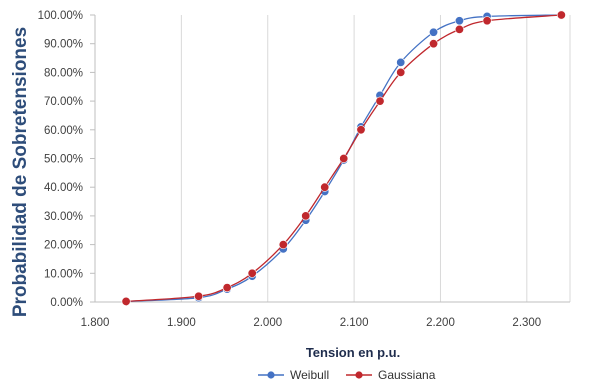 Image resolution: width=596 pixels, height=384 pixels. I want to click on y-tick-label: 30.00%, so click(63, 217).